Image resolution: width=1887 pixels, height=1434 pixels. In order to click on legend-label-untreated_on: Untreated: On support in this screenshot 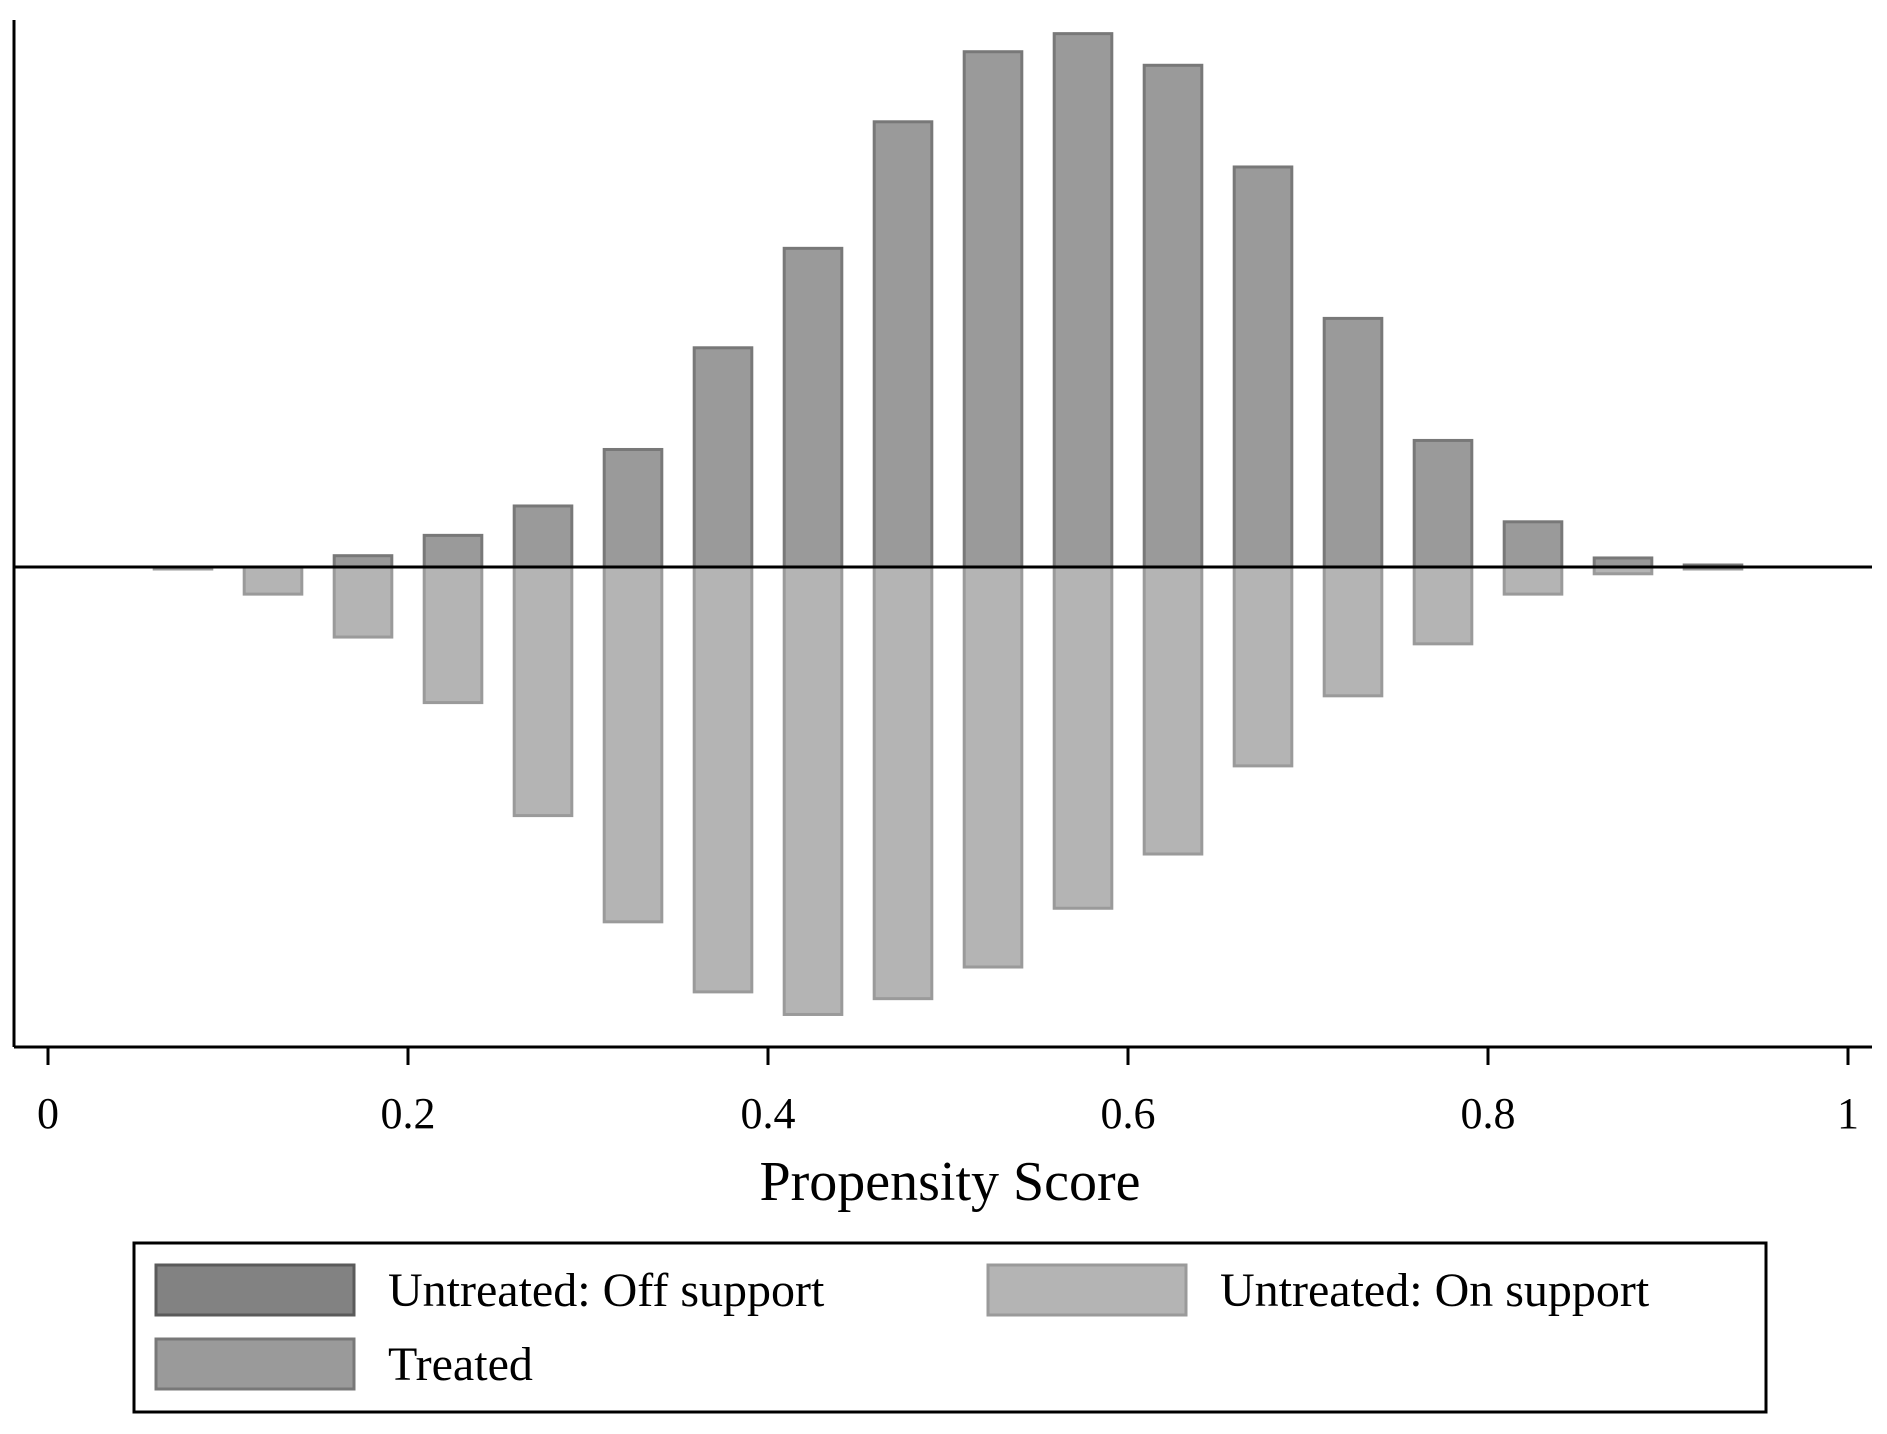, I will do `click(1435, 1290)`.